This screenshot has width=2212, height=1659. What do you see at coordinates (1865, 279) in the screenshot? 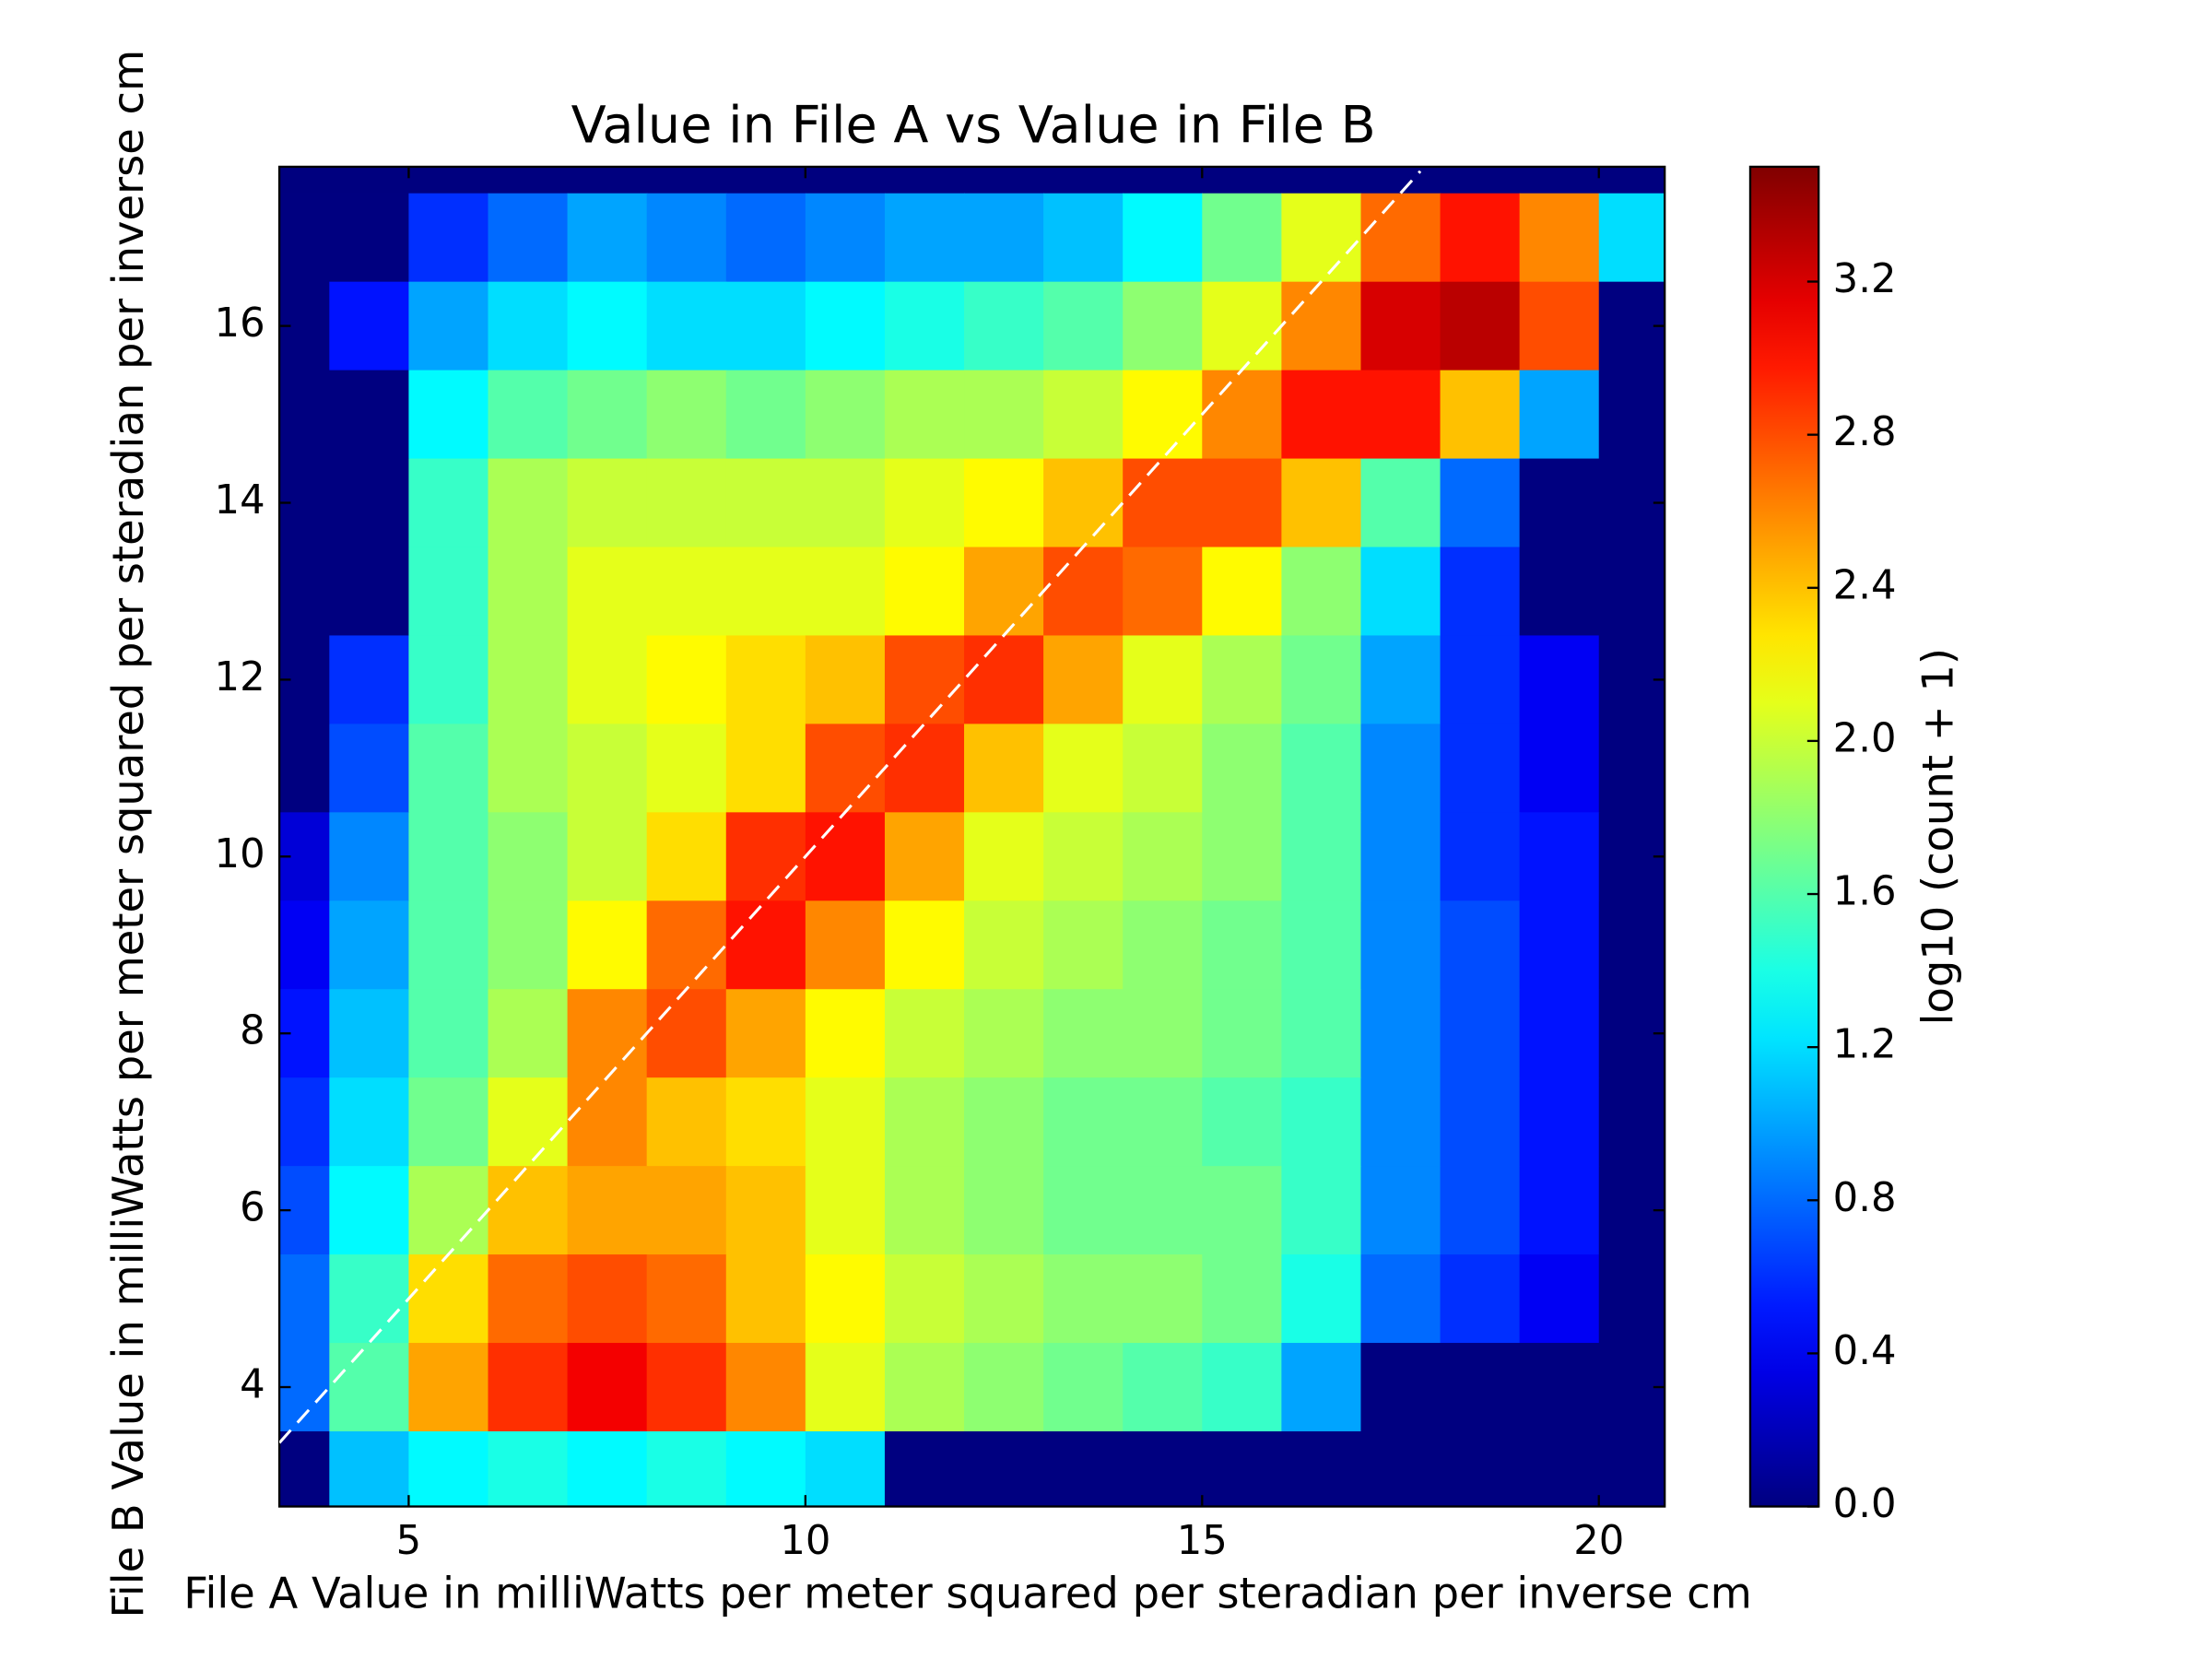
I see `colorbar-tick-label: 3.2` at bounding box center [1865, 279].